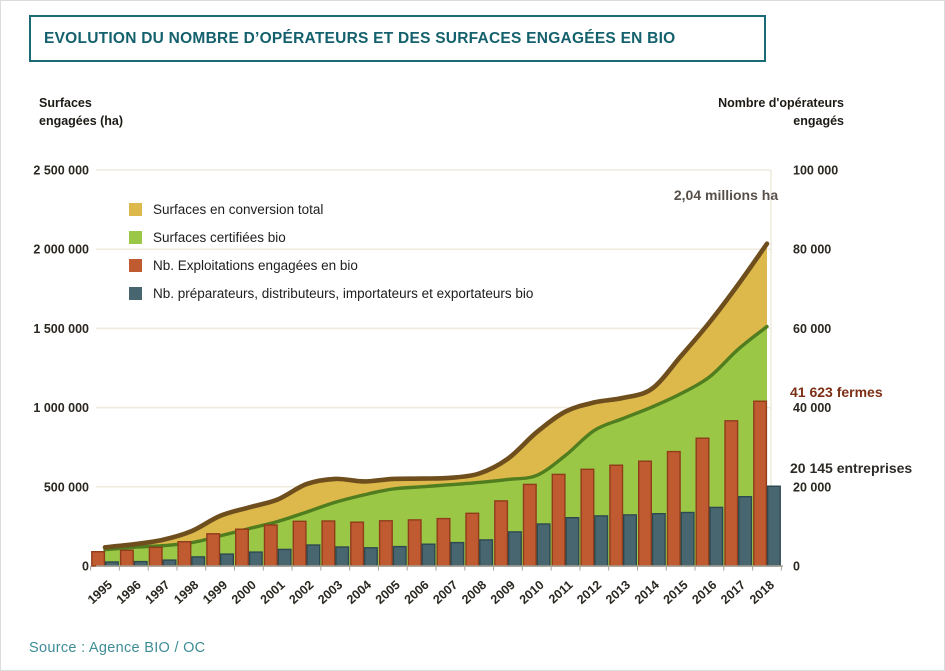 This screenshot has width=945, height=671. I want to click on legend-item-farms: Nb. Exploitations engagées en bio, so click(331, 265).